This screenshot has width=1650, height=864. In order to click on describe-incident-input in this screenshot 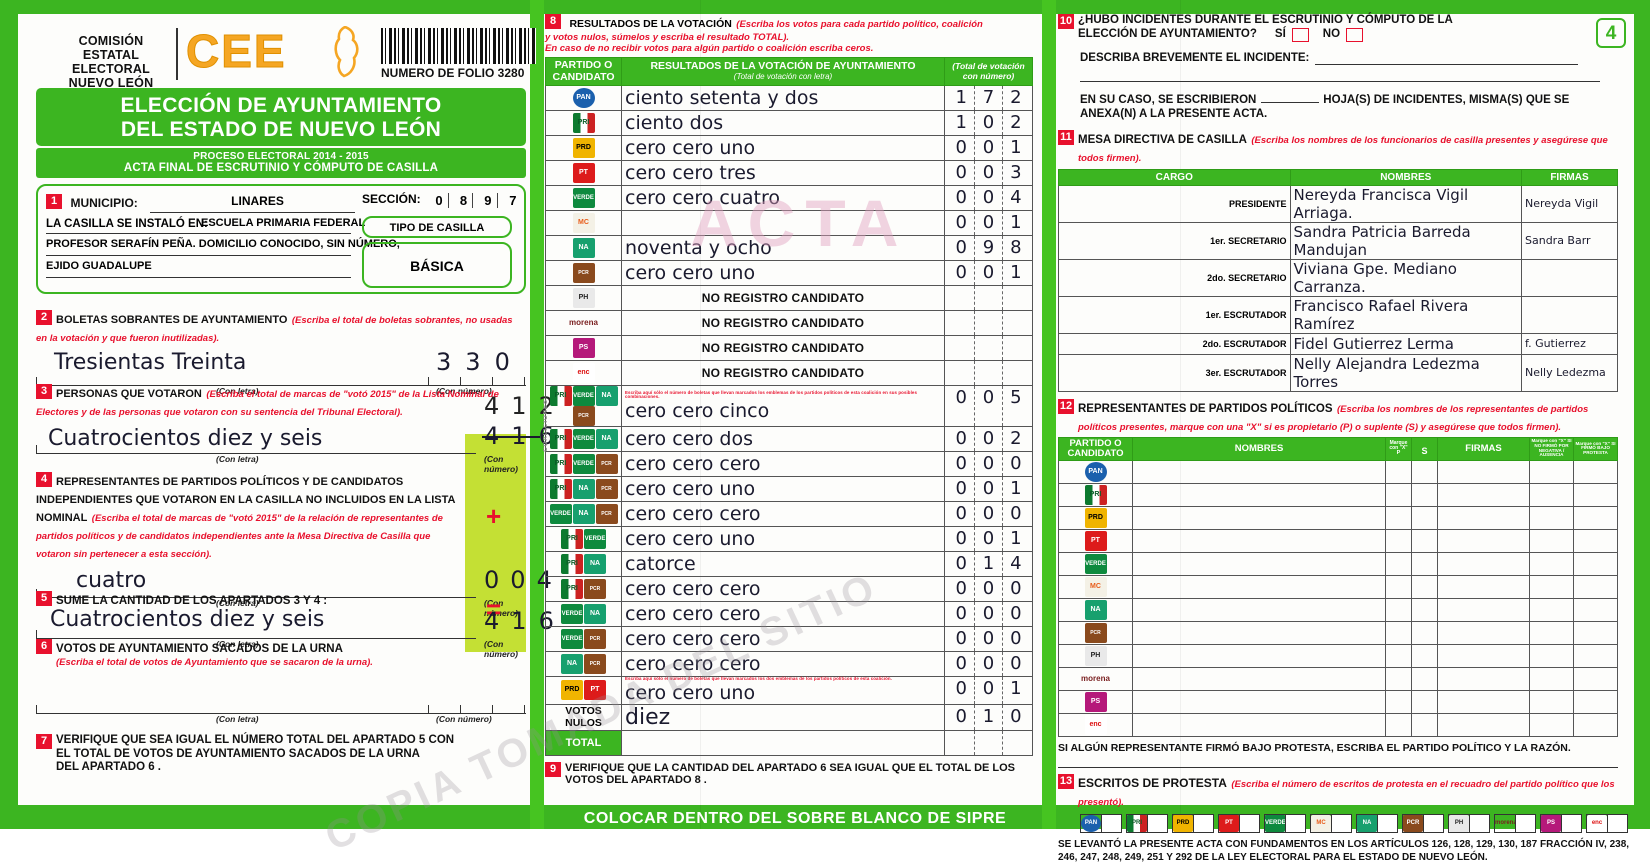, I will do `click(1446, 59)`.